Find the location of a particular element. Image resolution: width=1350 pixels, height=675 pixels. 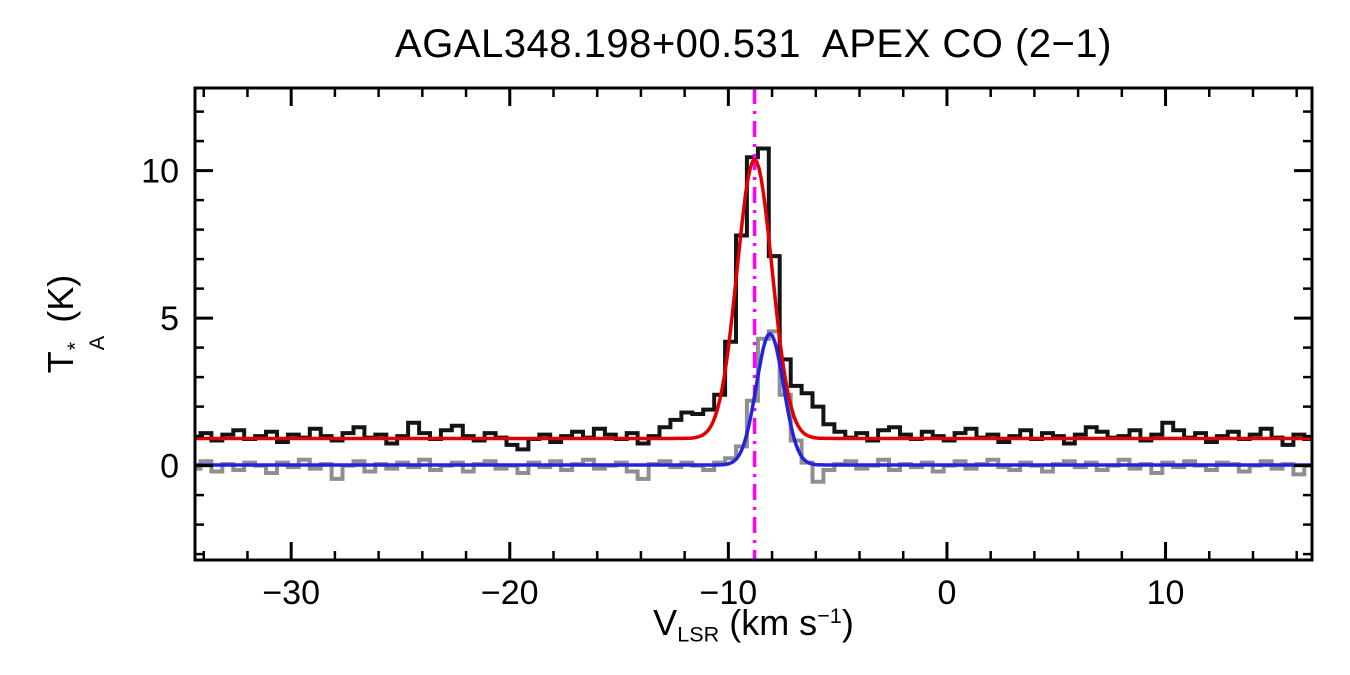

x-axis-label-subscript: LSR is located at coordinates (698, 634).